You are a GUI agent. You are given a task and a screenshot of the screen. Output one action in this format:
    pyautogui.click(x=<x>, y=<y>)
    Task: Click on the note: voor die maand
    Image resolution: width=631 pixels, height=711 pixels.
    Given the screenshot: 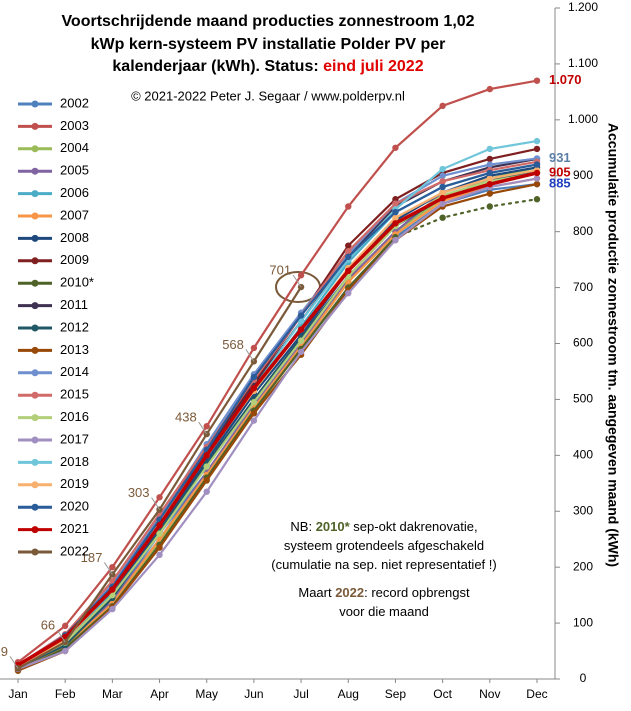 What is the action you would take?
    pyautogui.click(x=384, y=611)
    